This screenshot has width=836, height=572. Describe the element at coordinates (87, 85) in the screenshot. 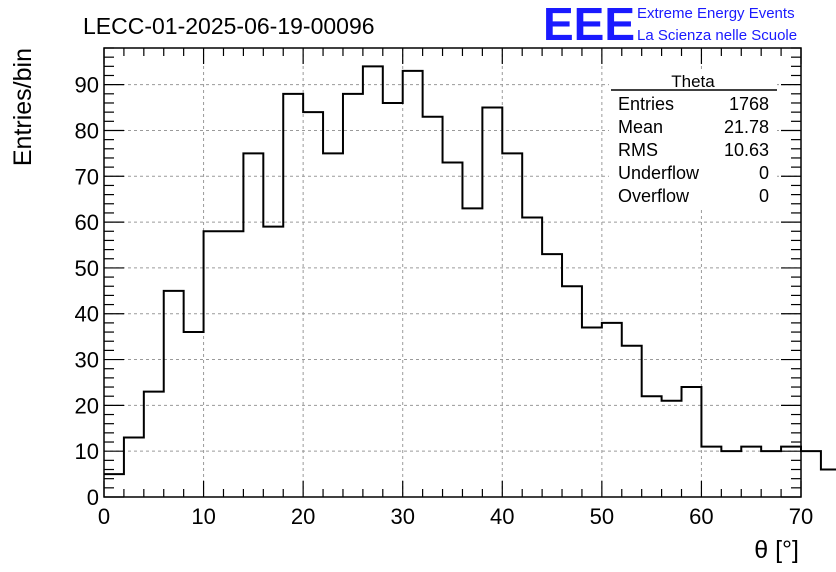

I see `y-tick-label: 90` at that location.